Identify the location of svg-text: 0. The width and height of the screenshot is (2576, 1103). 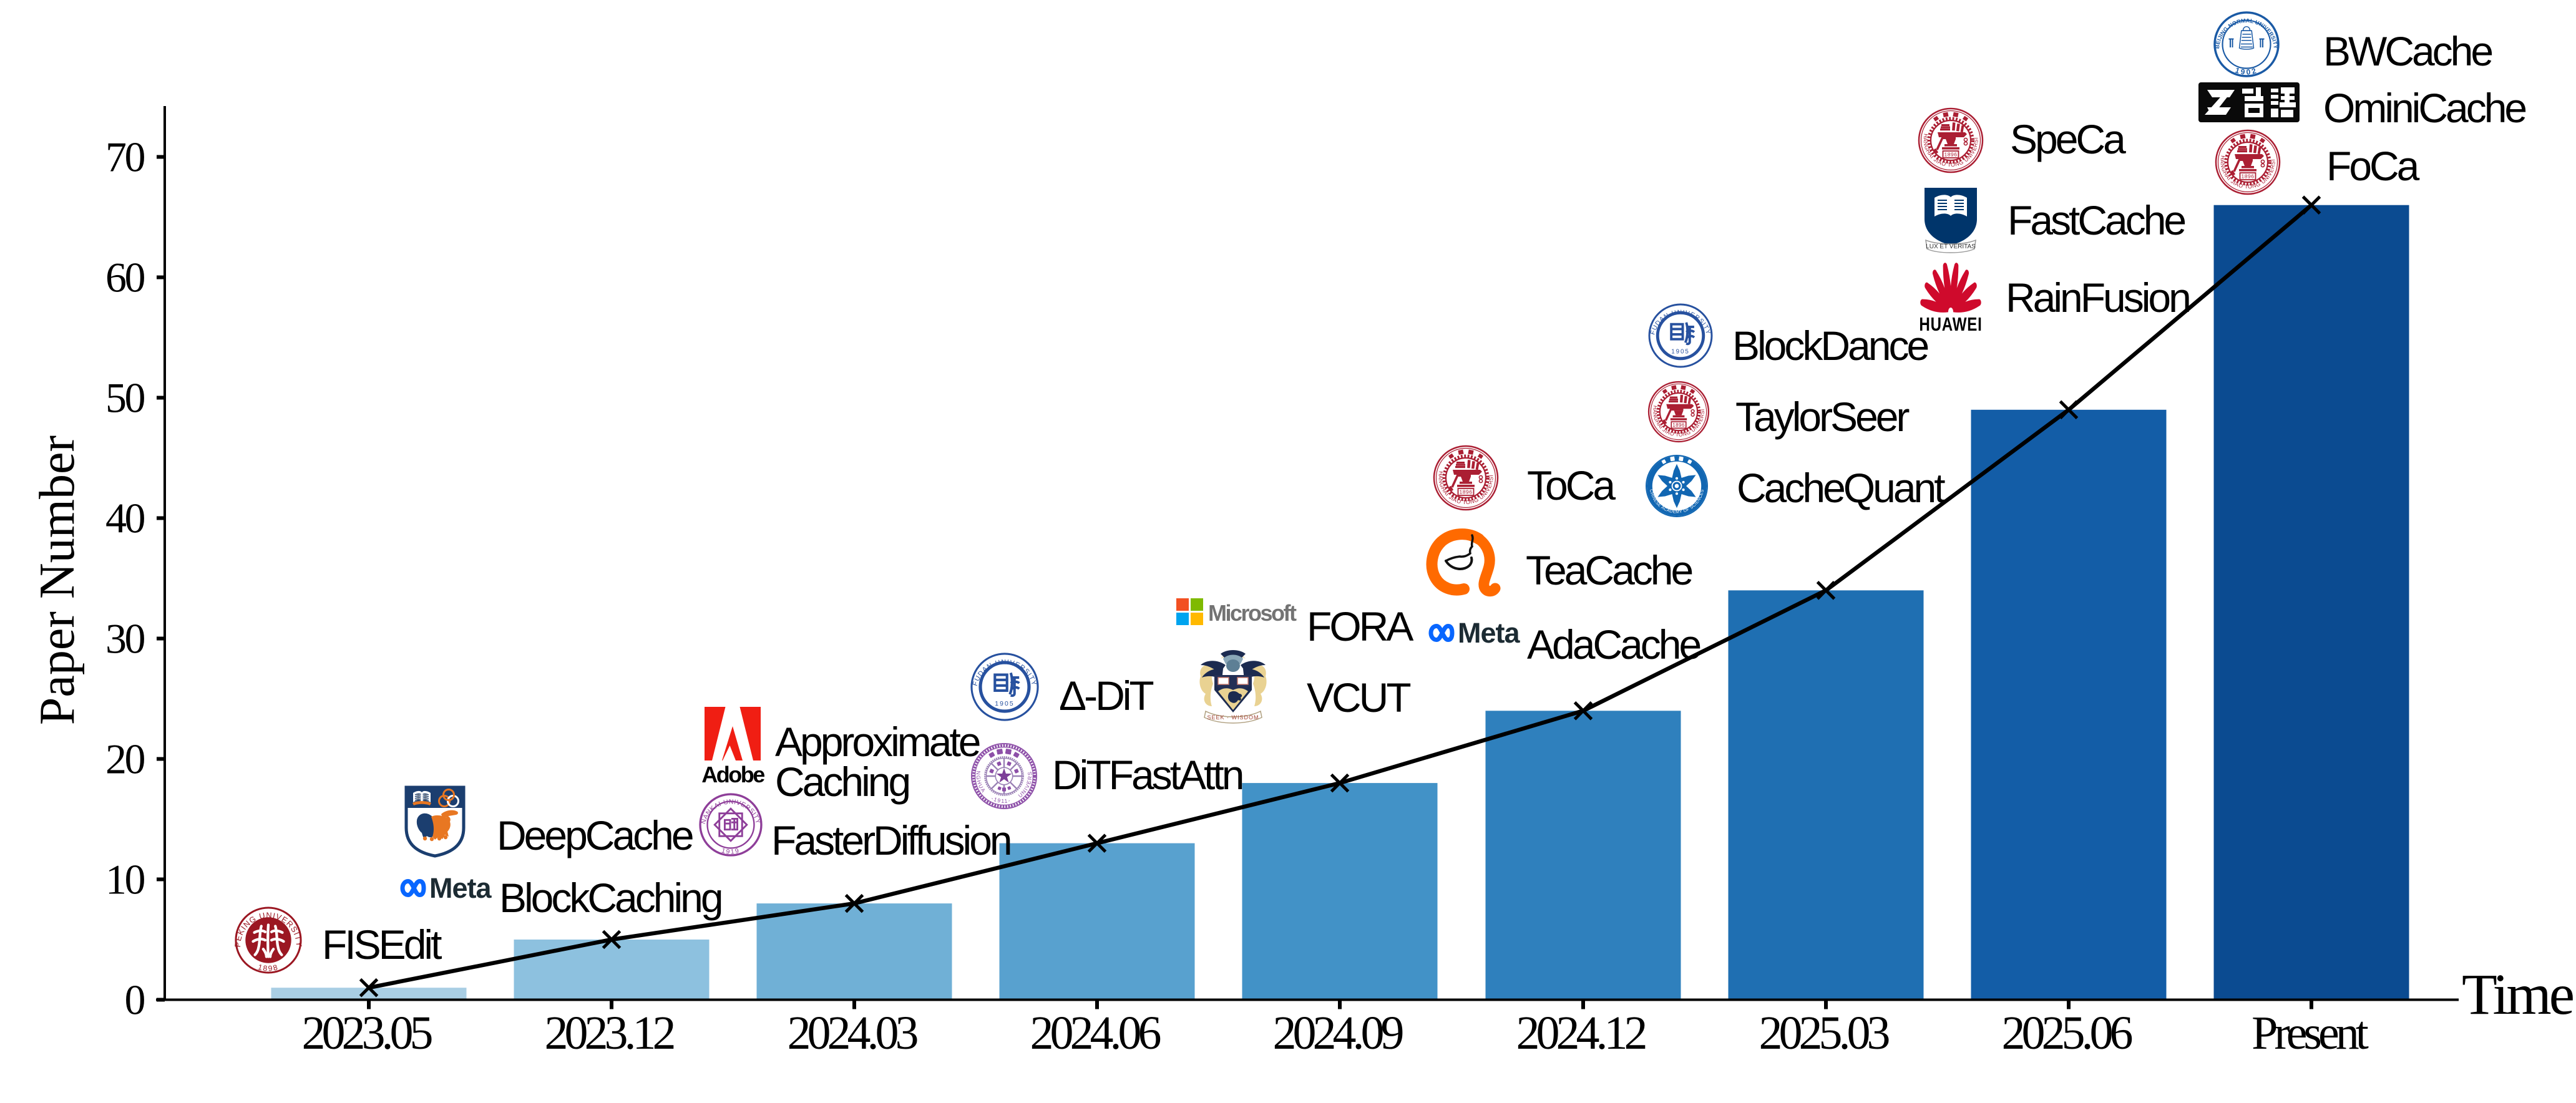
(135, 1000).